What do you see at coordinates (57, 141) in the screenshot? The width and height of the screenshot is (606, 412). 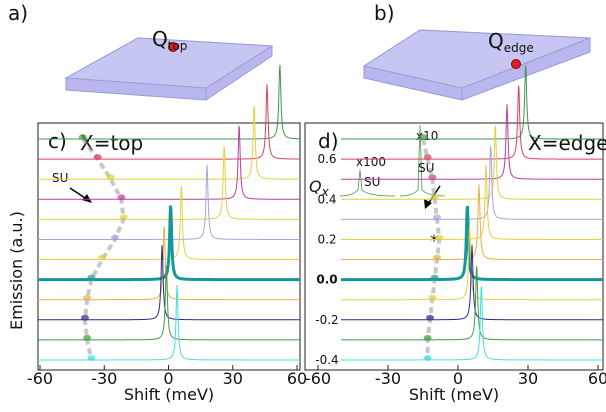 I see `panel-label: c)` at bounding box center [57, 141].